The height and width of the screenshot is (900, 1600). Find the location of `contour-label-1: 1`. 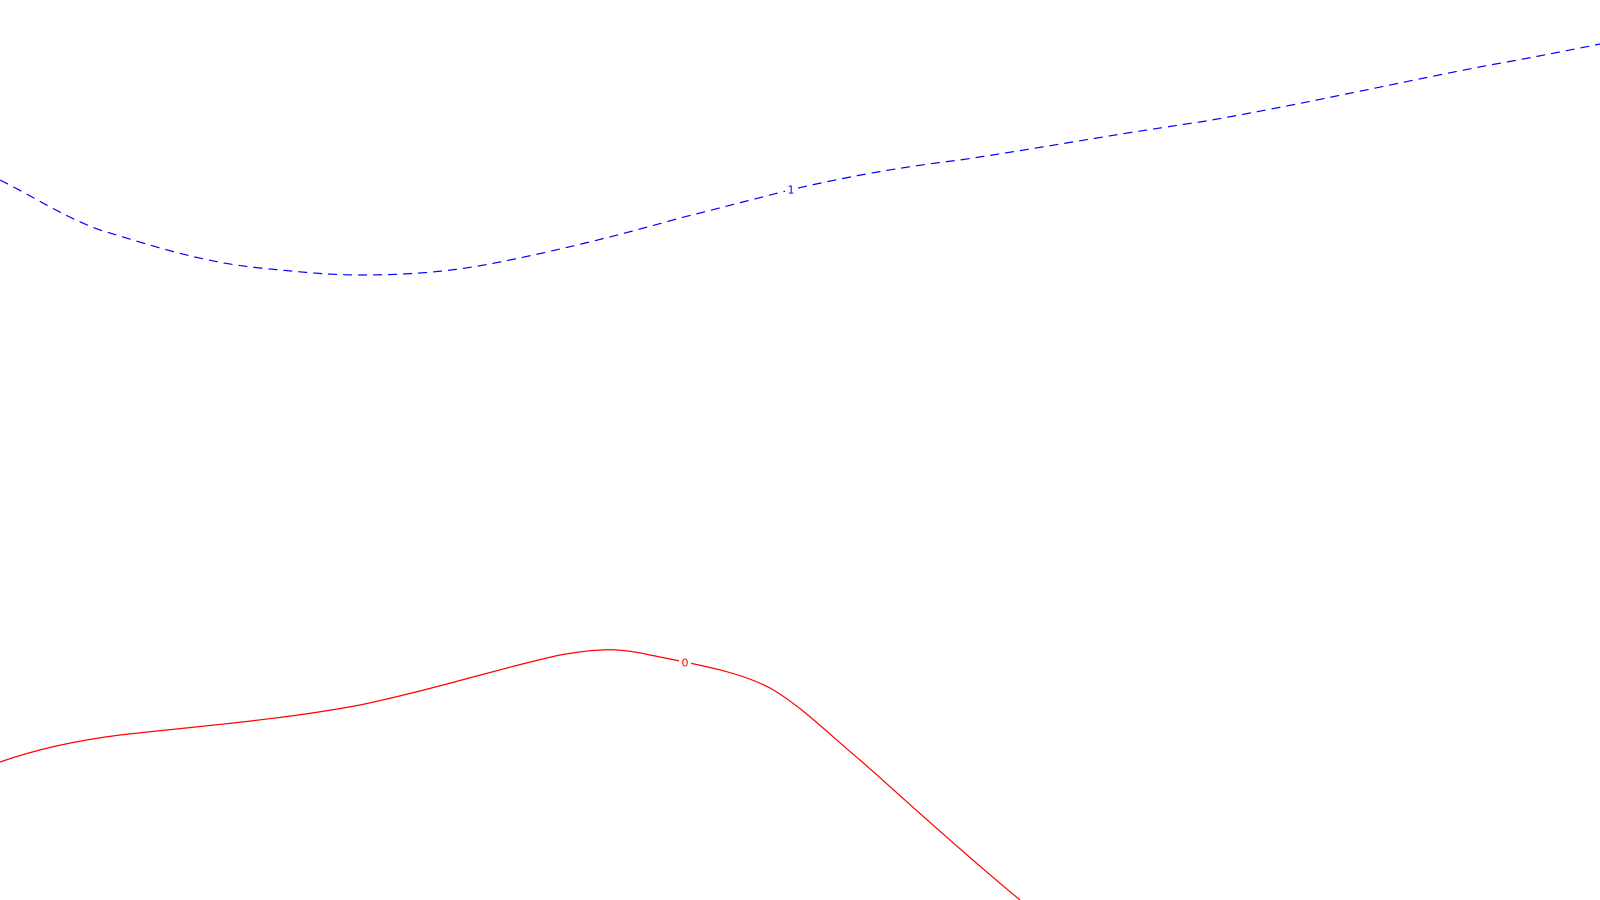

contour-label-1: 1 is located at coordinates (791, 190).